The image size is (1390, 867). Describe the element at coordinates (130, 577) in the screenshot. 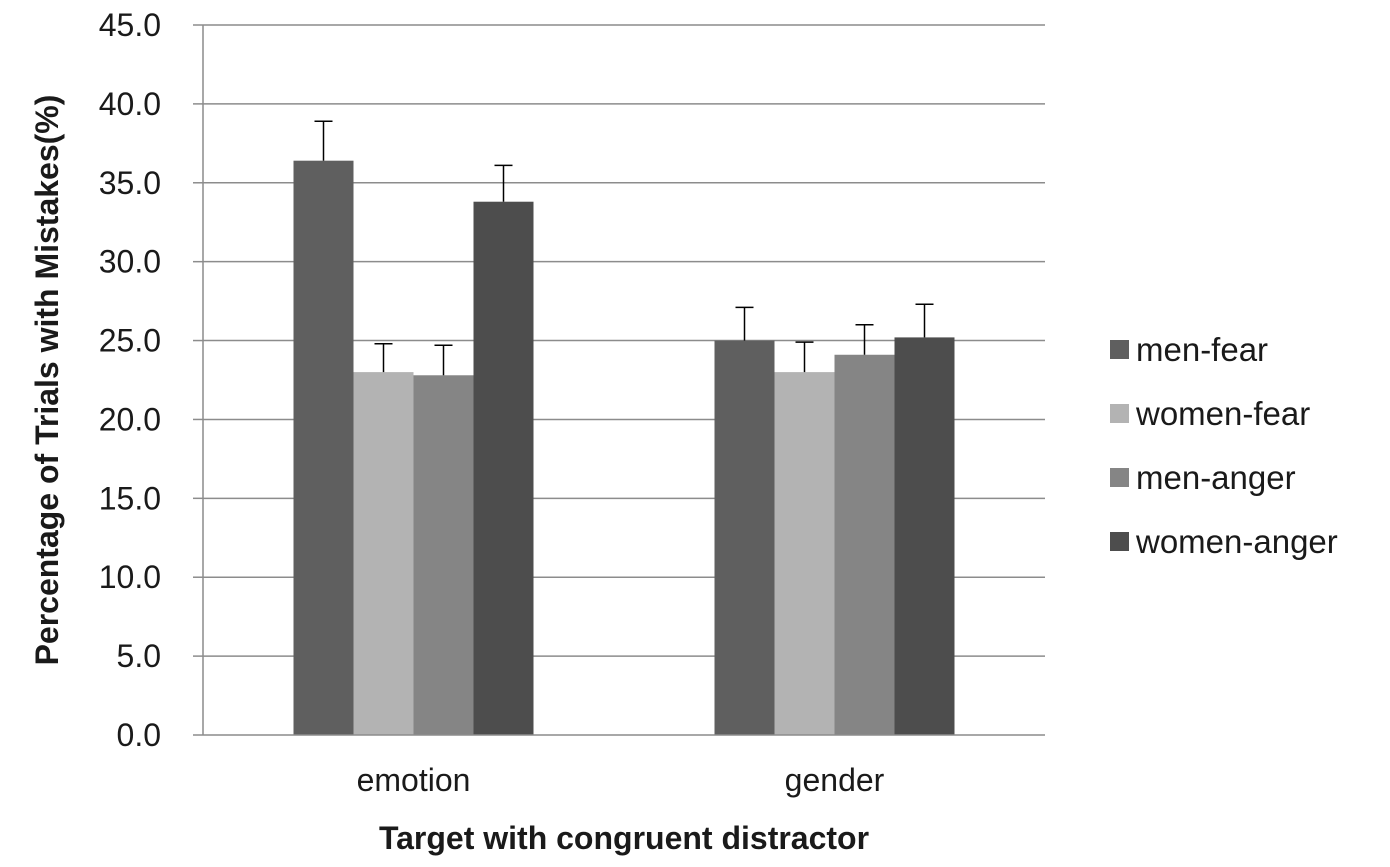

I see `y-tick-label: 10.0` at that location.